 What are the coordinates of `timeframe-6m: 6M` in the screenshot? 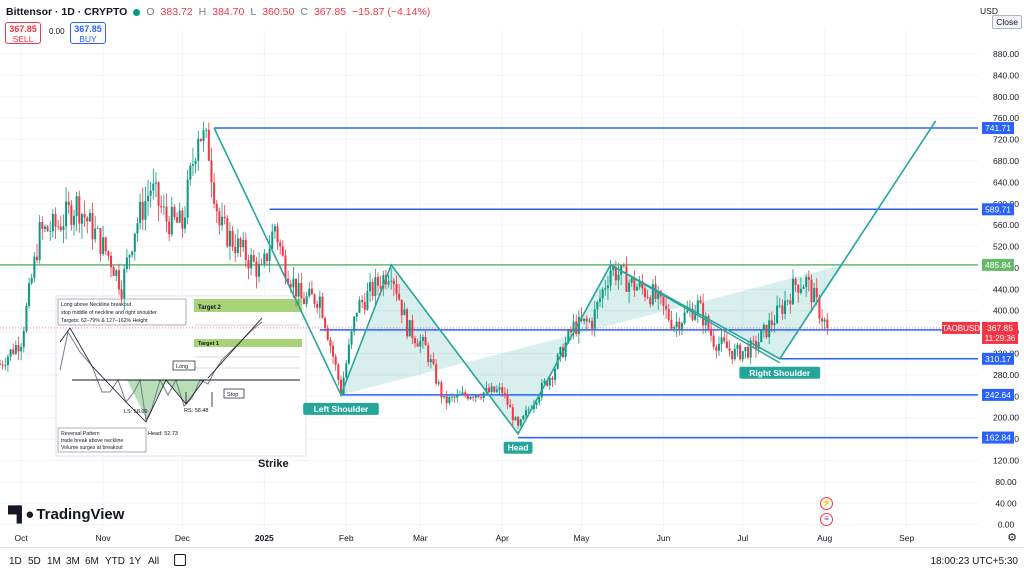 It's located at (92, 561).